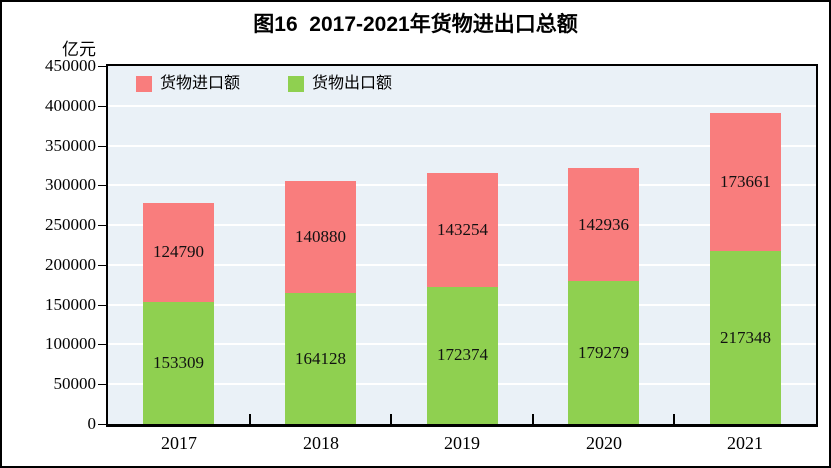 This screenshot has height=468, width=831. Describe the element at coordinates (70, 184) in the screenshot. I see `y-tick-label: 300000` at that location.